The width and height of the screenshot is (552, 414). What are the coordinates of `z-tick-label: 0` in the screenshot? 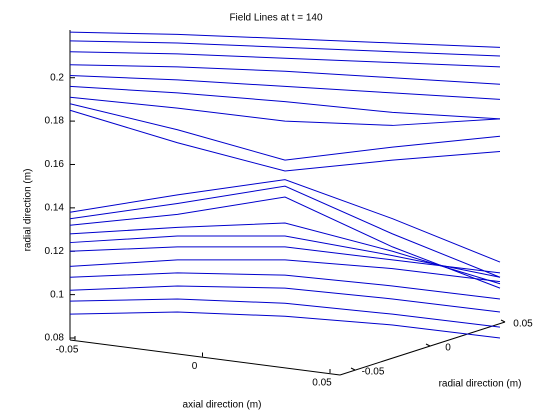 It's located at (448, 348).